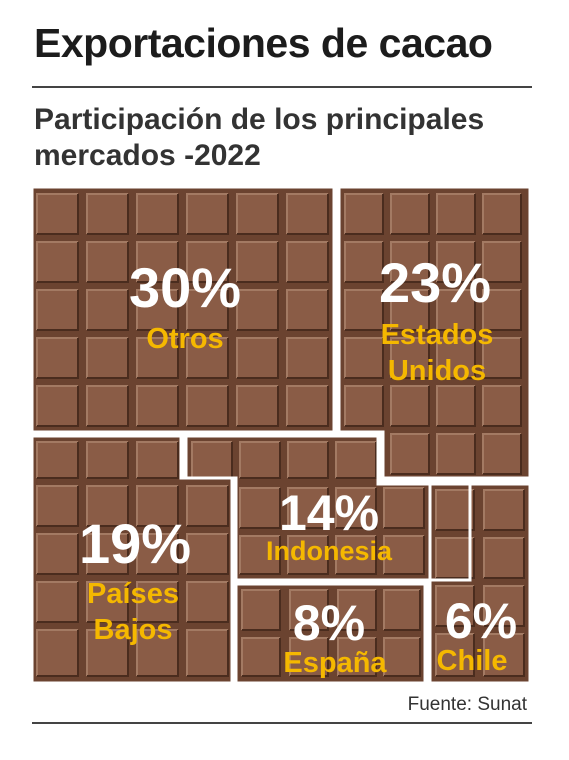 This screenshot has width=569, height=760. What do you see at coordinates (135, 543) in the screenshot?
I see `value-label-paises-bajos: 19%` at bounding box center [135, 543].